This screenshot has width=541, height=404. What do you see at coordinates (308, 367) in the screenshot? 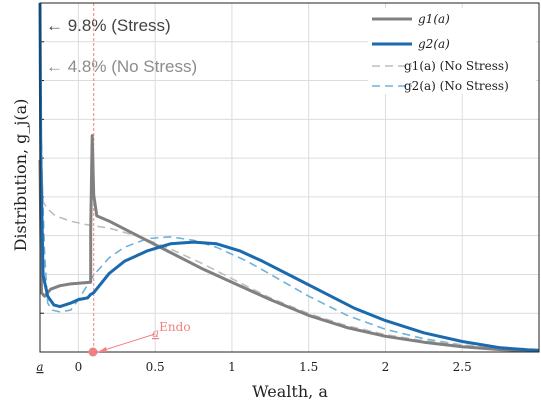
I see `x-tick-label: 1.5` at bounding box center [308, 367].